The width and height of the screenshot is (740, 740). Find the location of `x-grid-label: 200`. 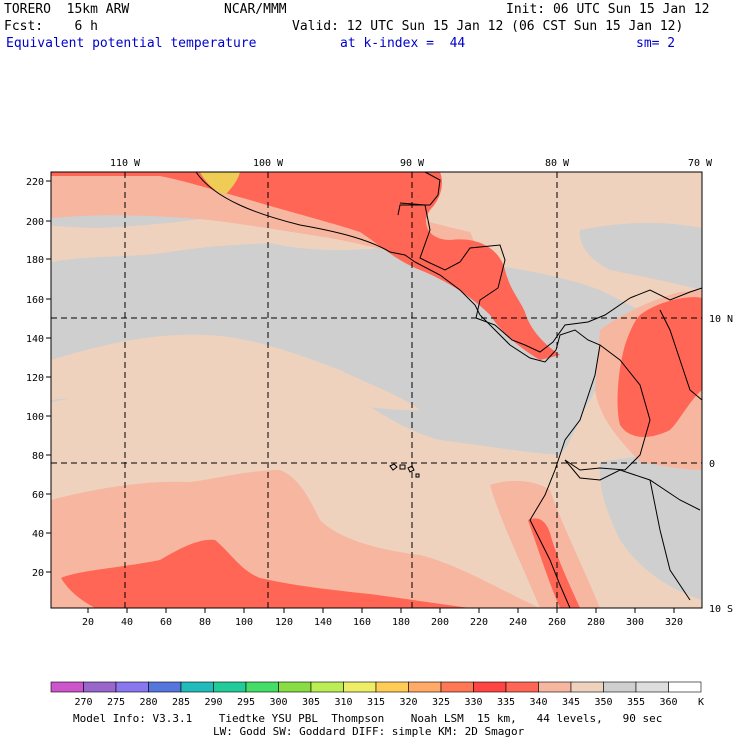

x-grid-label: 200 is located at coordinates (440, 622).